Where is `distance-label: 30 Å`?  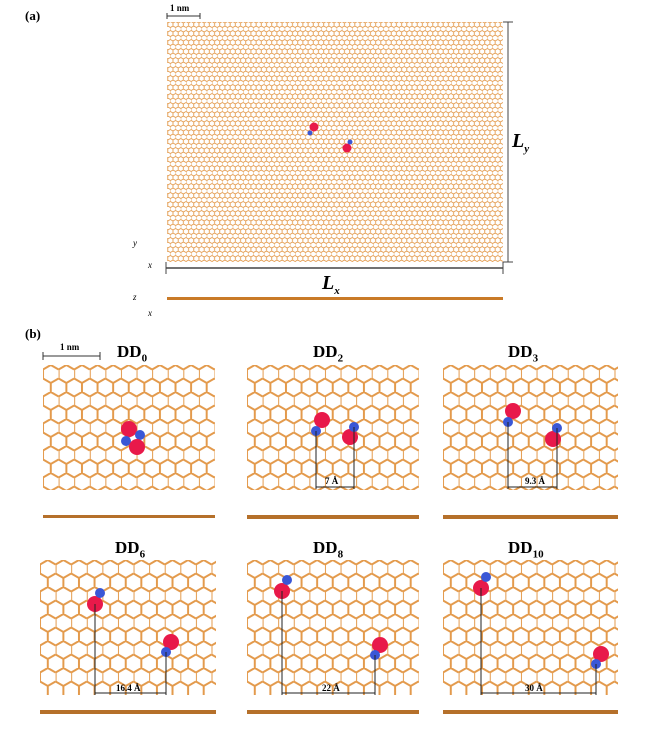
distance-label: 30 Å is located at coordinates (534, 688).